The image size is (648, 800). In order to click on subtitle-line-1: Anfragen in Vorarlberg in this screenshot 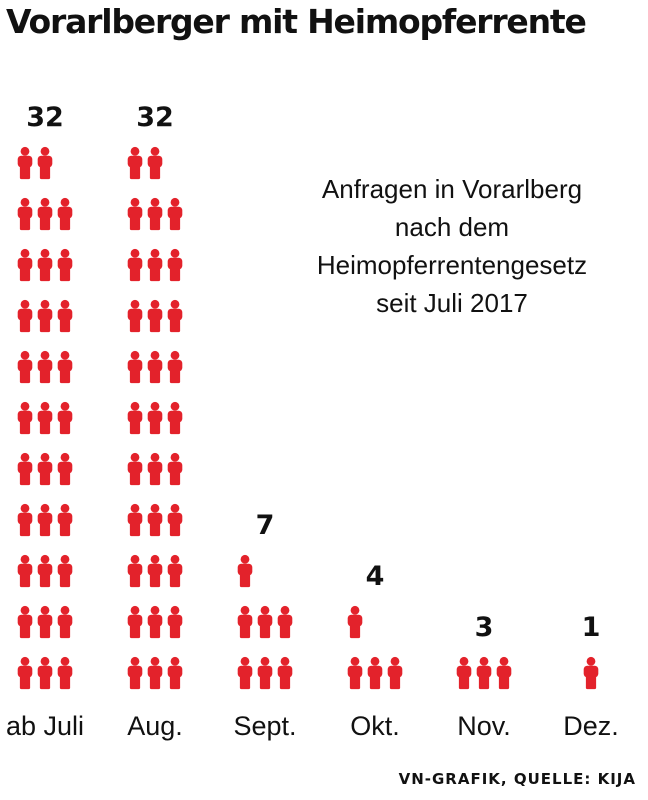, I will do `click(452, 189)`.